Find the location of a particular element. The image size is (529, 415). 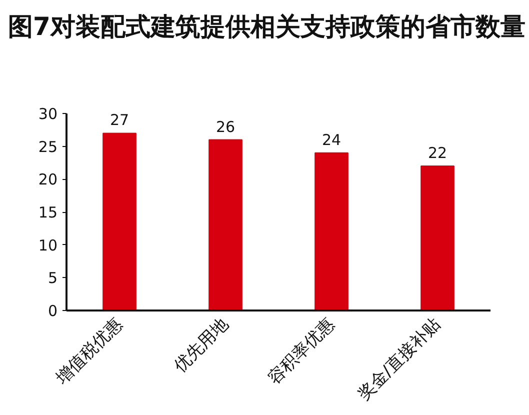

data-label: 24 is located at coordinates (332, 139).